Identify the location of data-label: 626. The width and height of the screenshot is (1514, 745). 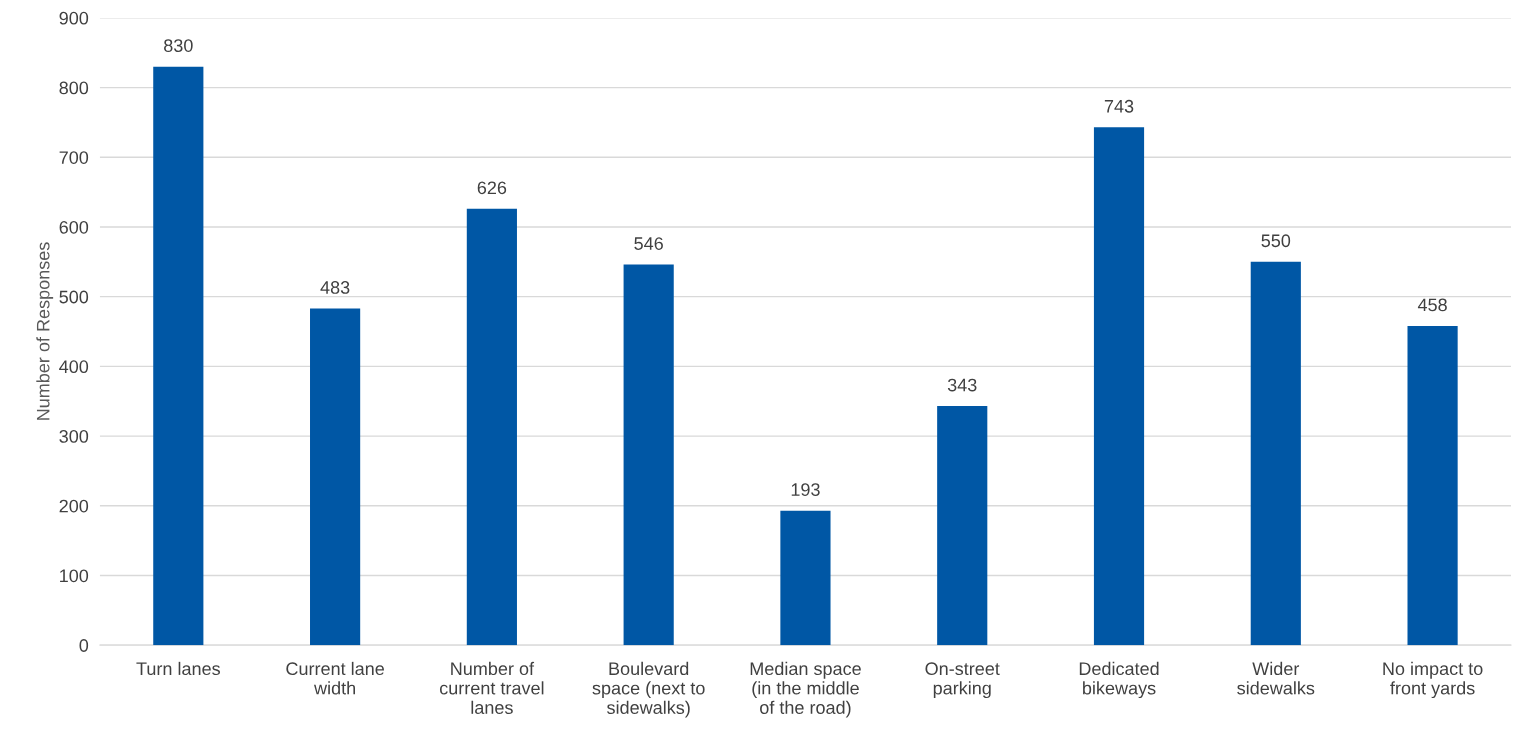
(492, 188).